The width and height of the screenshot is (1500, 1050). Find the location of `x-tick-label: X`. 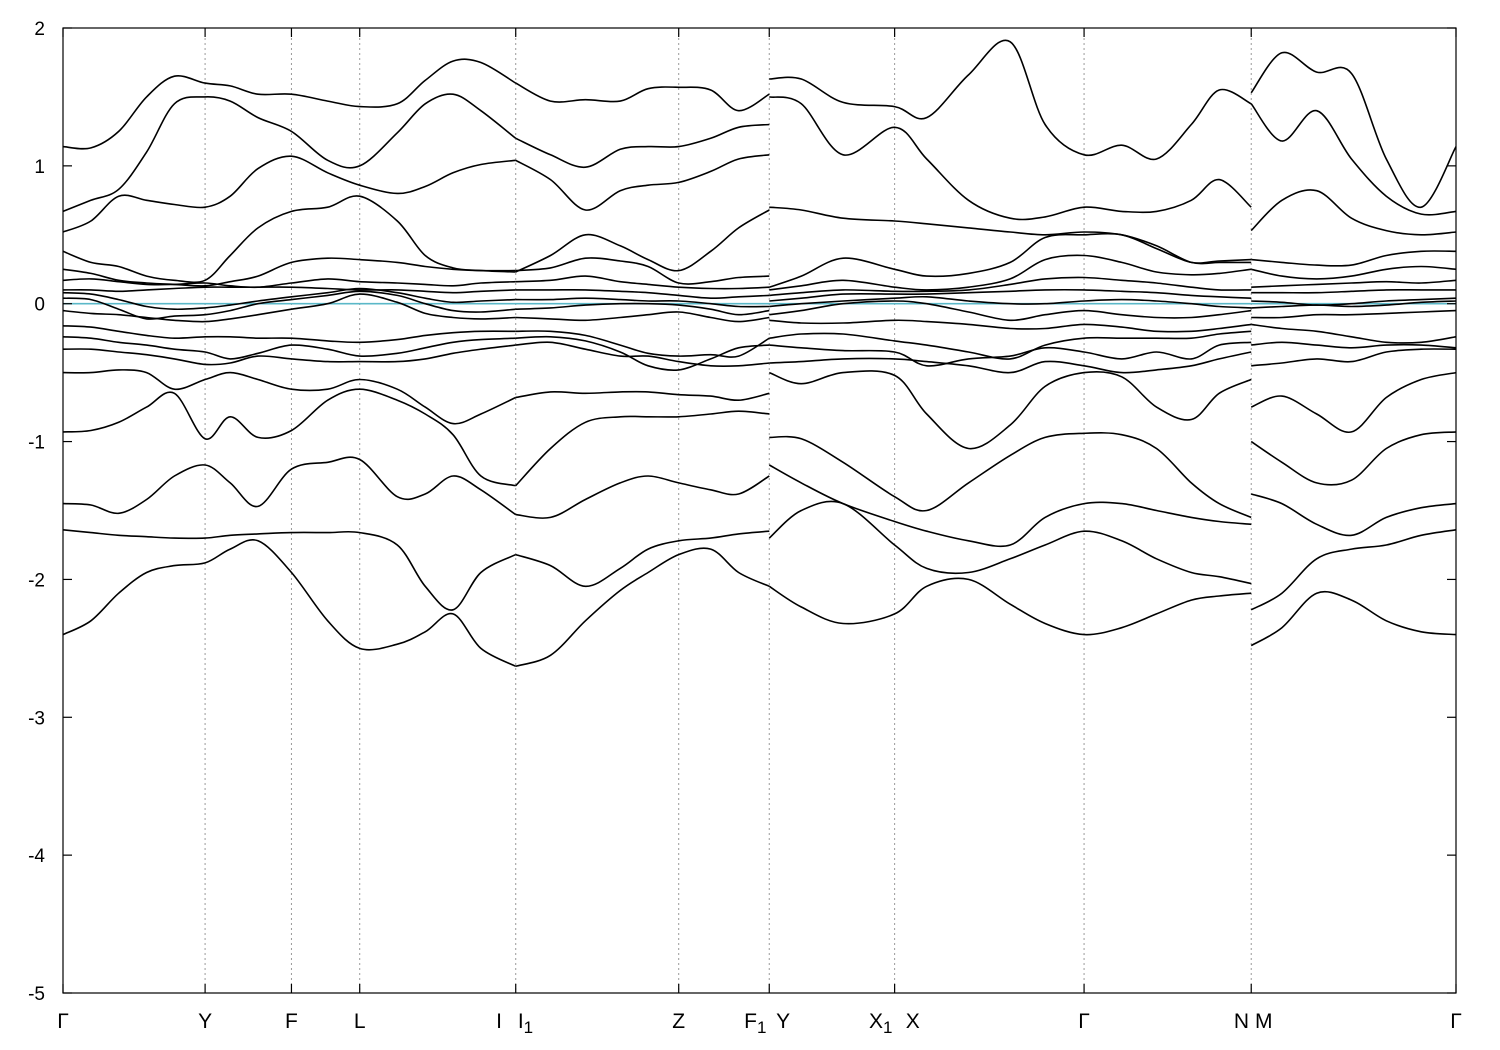

x-tick-label: X is located at coordinates (913, 1021).